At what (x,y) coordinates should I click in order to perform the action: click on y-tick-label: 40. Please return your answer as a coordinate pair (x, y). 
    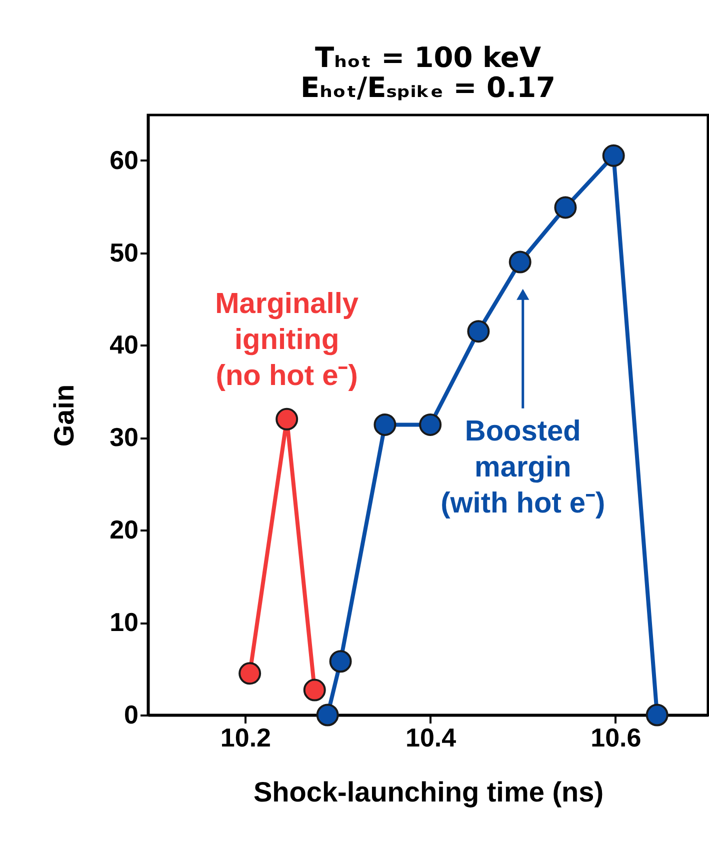
    Looking at the image, I should click on (124, 345).